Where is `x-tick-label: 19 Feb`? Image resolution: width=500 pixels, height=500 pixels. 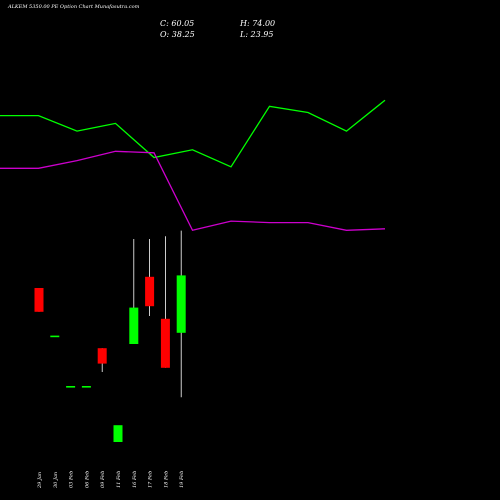
x-tick-label: 19 Feb is located at coordinates (182, 479).